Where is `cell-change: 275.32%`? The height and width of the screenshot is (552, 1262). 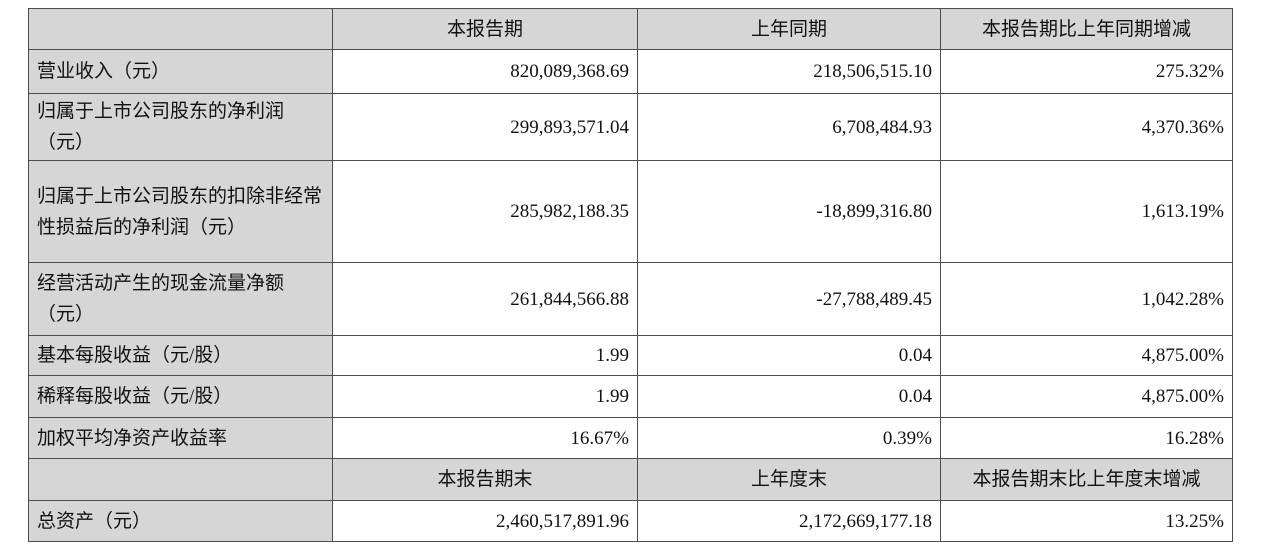
cell-change: 275.32% is located at coordinates (1086, 71).